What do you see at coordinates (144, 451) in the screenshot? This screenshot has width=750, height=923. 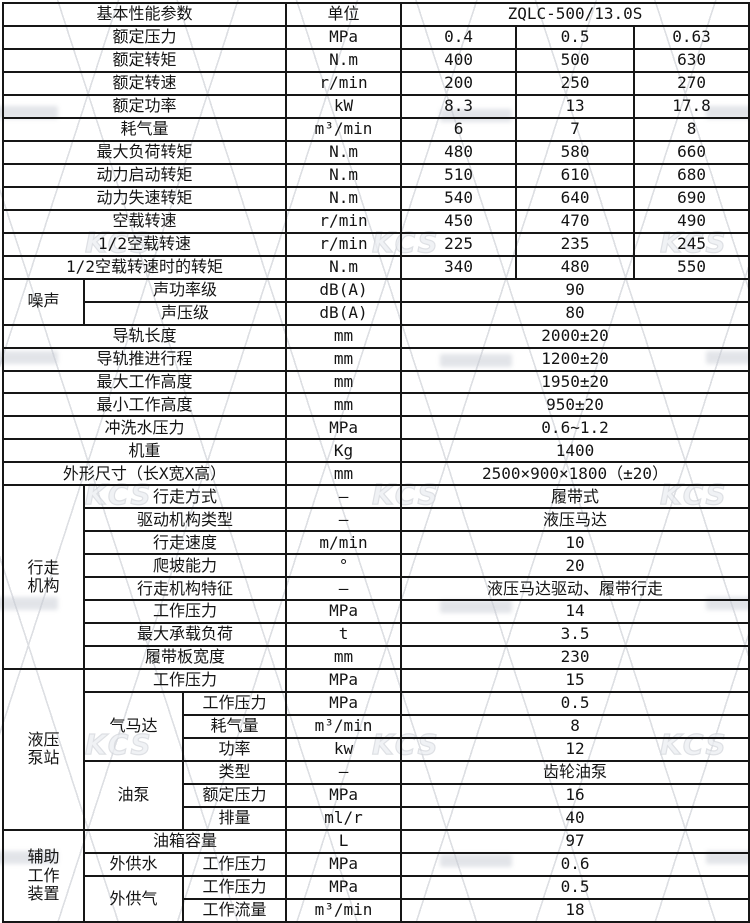 I see `param-cell: 机重` at bounding box center [144, 451].